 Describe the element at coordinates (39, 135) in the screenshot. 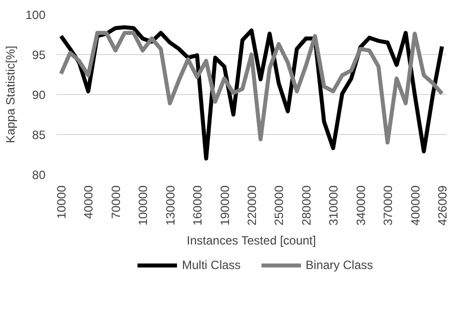

I see `y-tick-label: 85` at that location.